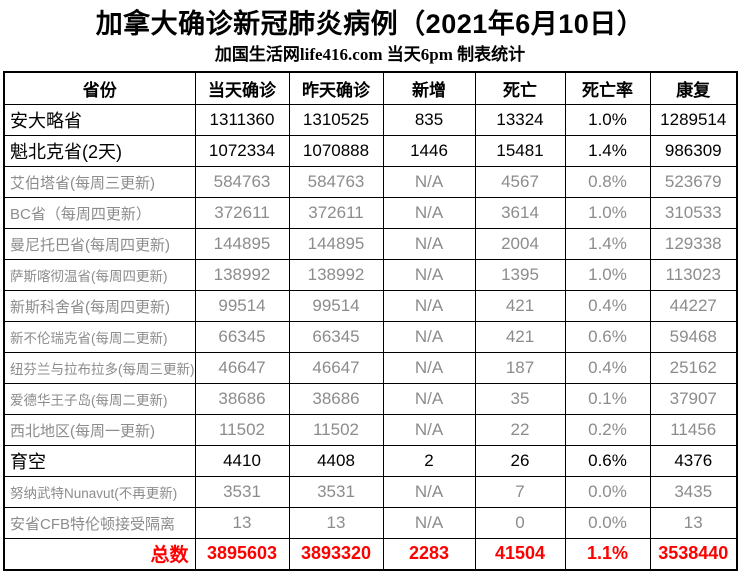 Image resolution: width=740 pixels, height=571 pixels. I want to click on column-header-death-rate: 死亡率, so click(607, 88).